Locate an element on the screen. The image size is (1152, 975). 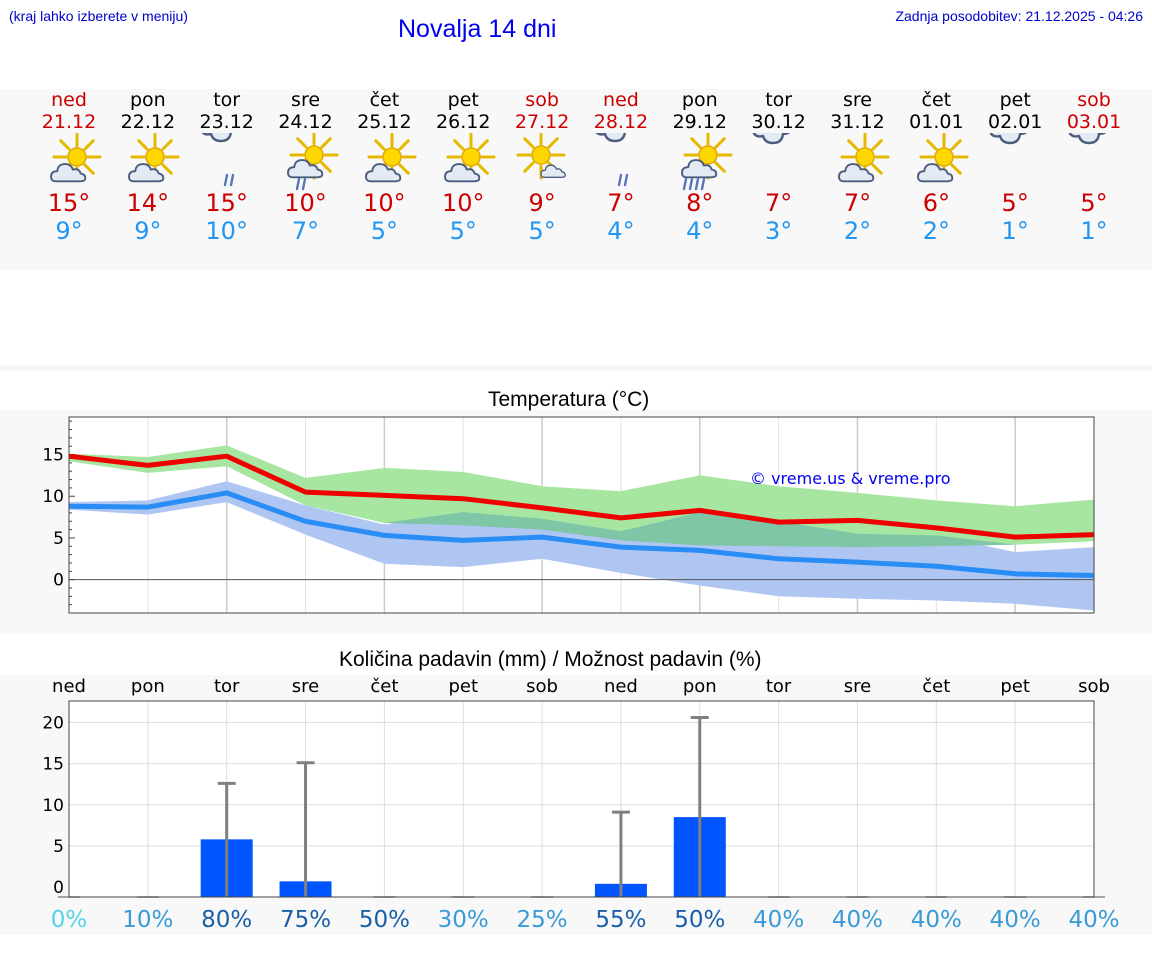
day-date: 26.12 is located at coordinates (463, 122).